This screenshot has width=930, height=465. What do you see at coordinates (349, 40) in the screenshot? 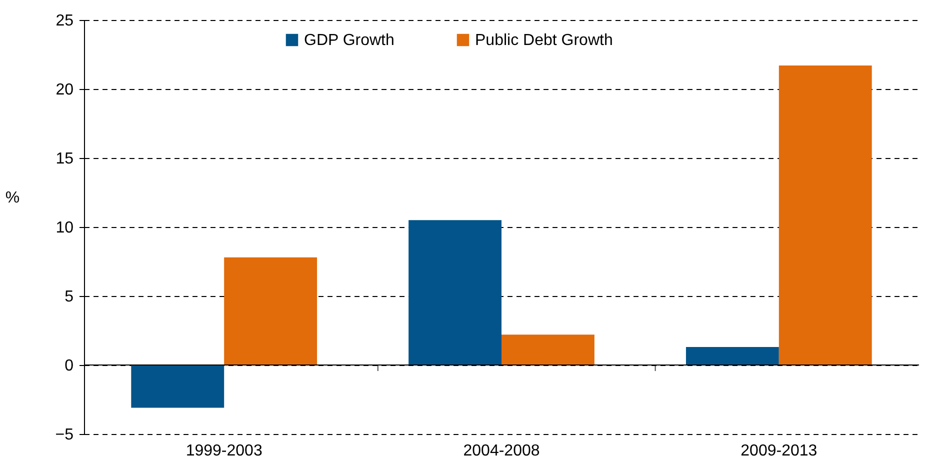
I see `legend-label: GDP Growth` at bounding box center [349, 40].